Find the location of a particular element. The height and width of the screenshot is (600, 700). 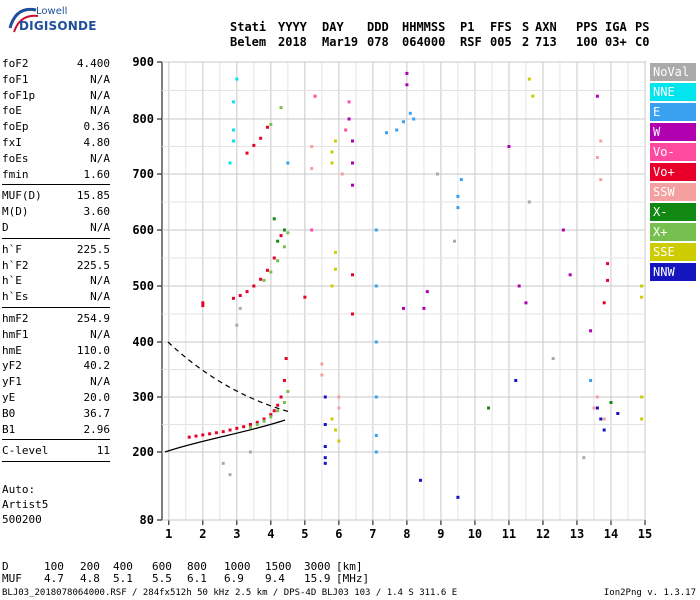

distance-value: 1000 is located at coordinates (237, 566).